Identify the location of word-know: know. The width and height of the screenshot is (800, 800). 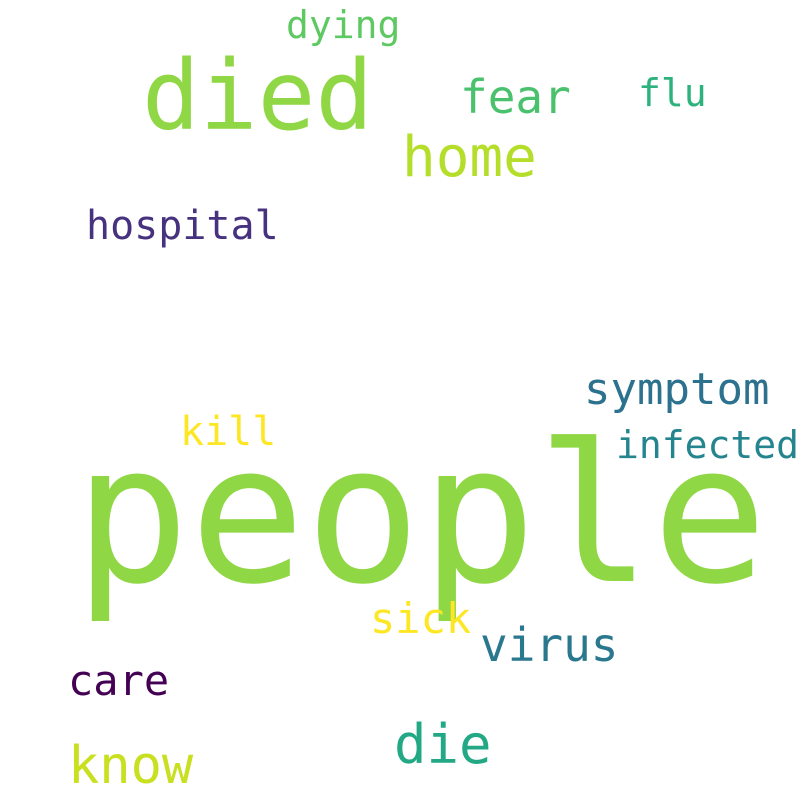
(131, 766).